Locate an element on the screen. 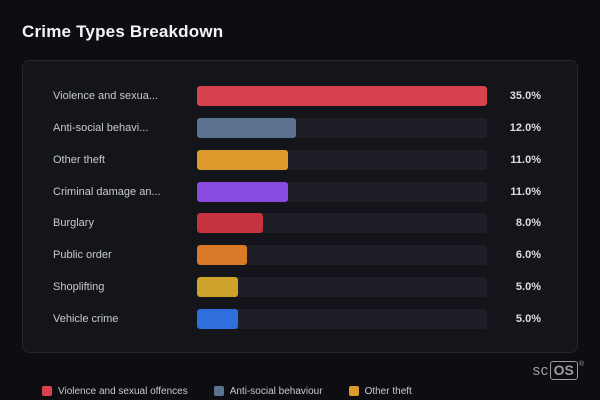  chart-row: Criminal damage an... 11.0% is located at coordinates (297, 192).